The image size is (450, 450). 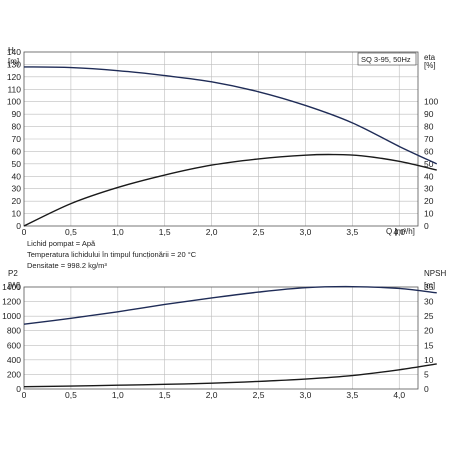 I want to click on bottom-left-axis-label-2: [W], so click(x=14, y=285).